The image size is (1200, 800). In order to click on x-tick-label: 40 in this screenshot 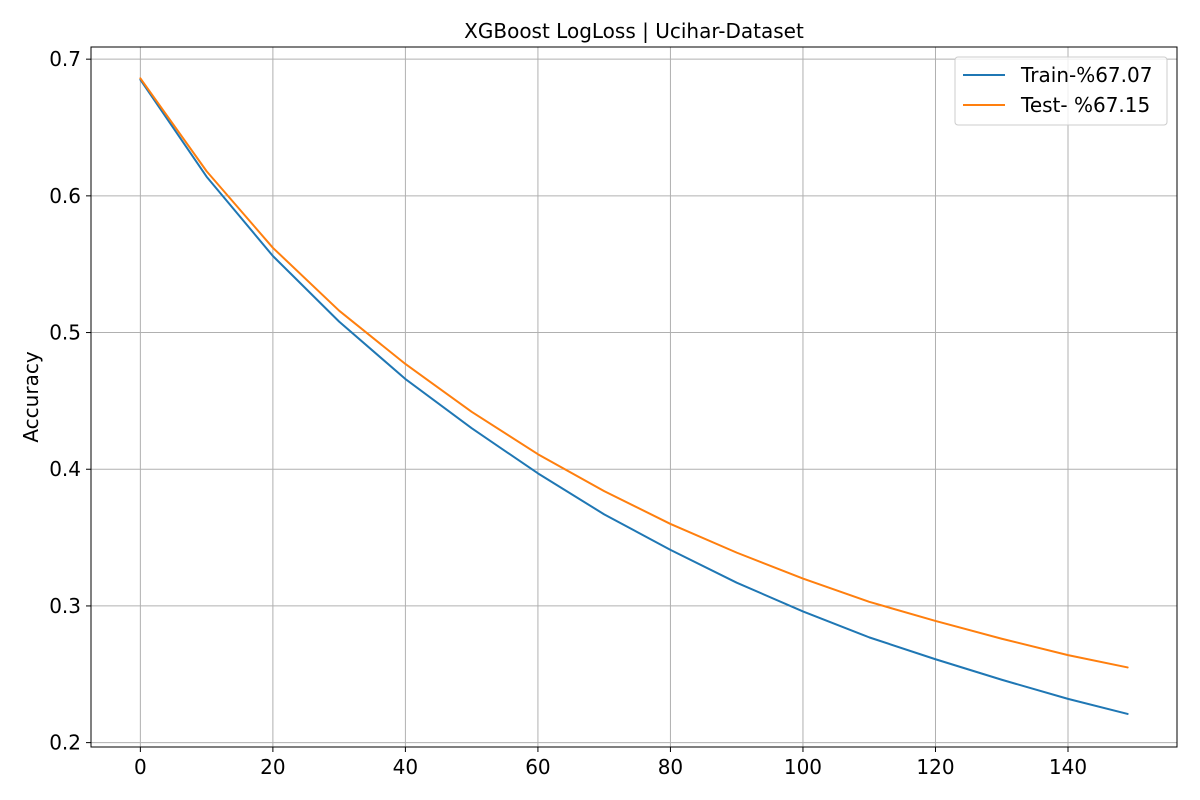, I will do `click(405, 767)`.